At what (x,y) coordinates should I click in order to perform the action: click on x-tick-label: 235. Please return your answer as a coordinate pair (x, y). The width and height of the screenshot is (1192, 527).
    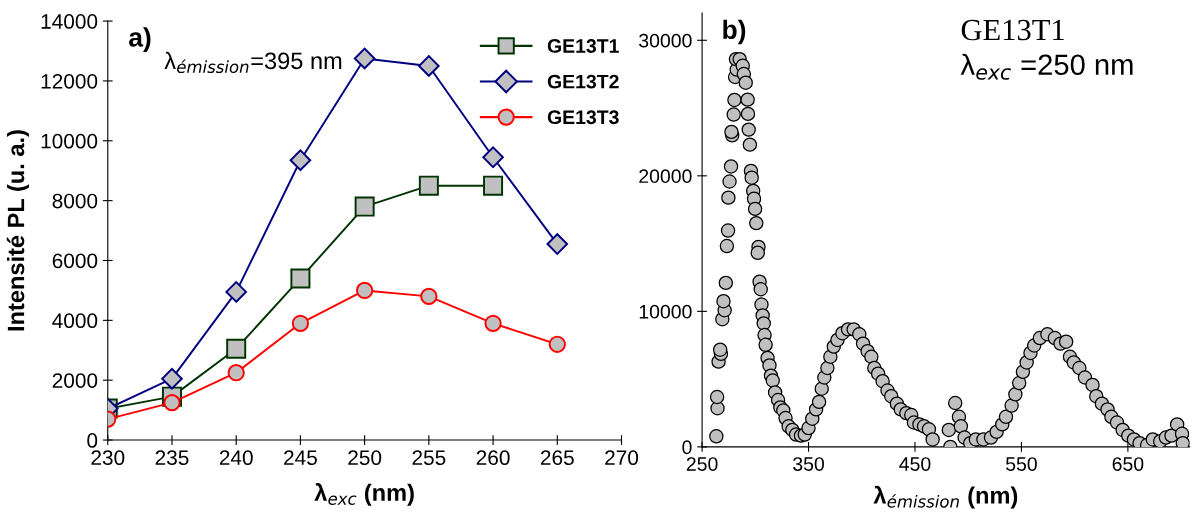
    Looking at the image, I should click on (172, 458).